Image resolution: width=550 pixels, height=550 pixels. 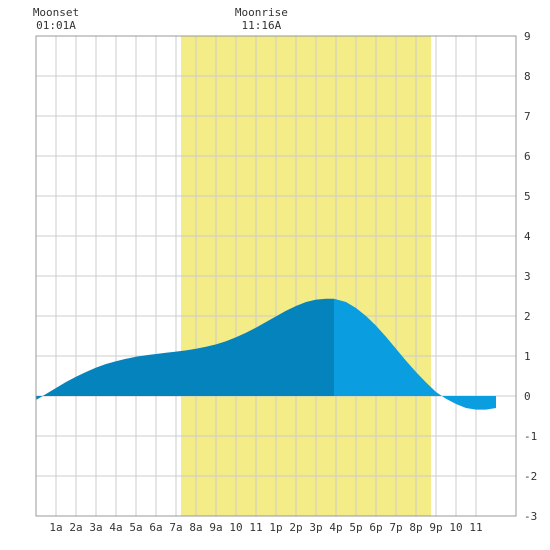 What do you see at coordinates (375, 527) in the screenshot?
I see `x-tick-label: 6p` at bounding box center [375, 527].